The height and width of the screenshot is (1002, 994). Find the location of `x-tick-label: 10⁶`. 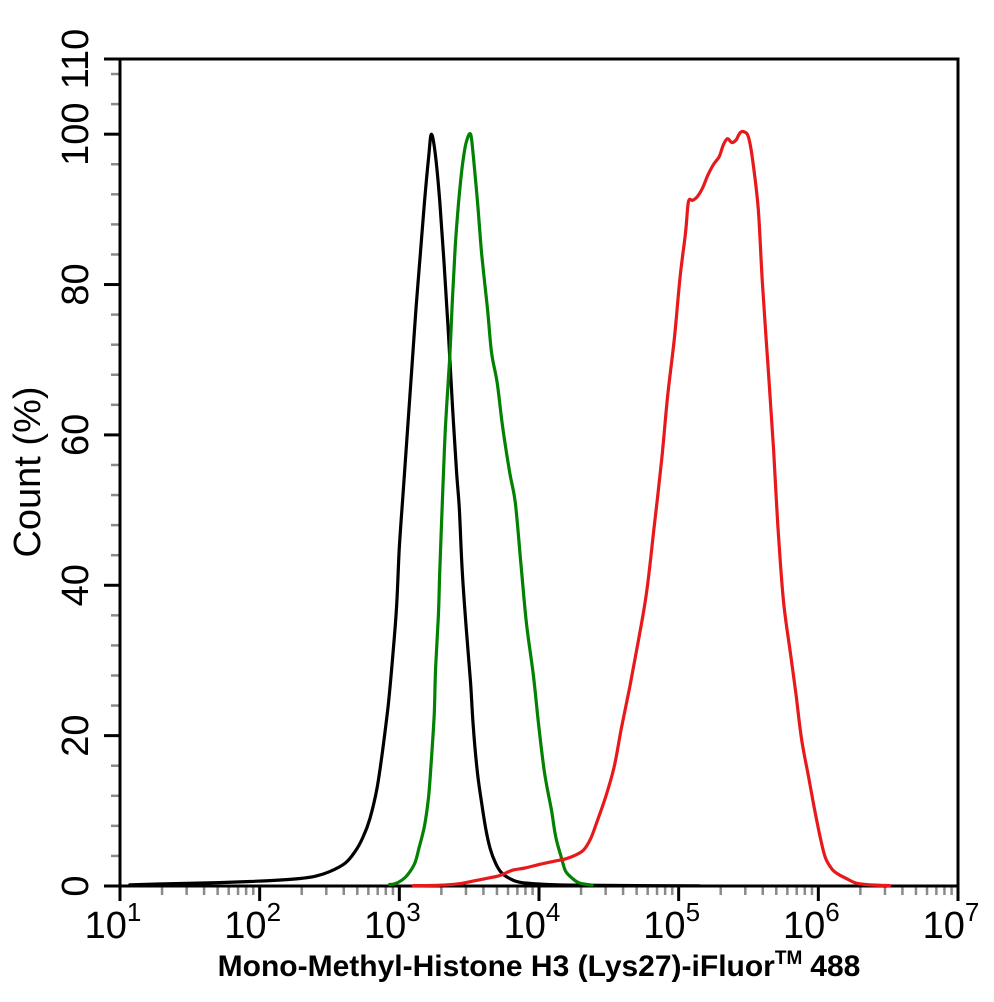

x-tick-label: 10⁶ is located at coordinates (811, 922).